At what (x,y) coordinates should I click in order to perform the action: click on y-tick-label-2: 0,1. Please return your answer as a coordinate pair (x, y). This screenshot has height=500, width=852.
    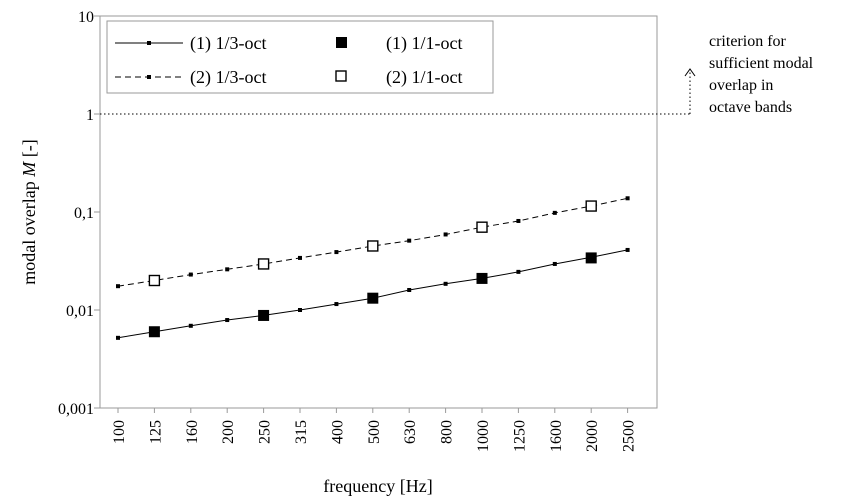
    Looking at the image, I should click on (84, 213).